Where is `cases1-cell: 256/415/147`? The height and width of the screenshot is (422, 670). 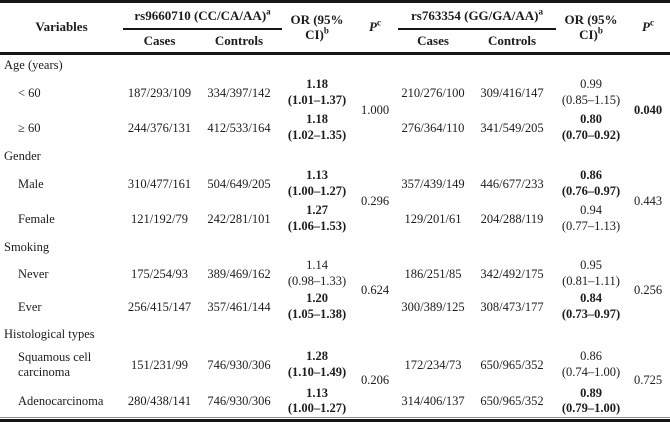 cases1-cell: 256/415/147 is located at coordinates (159, 306).